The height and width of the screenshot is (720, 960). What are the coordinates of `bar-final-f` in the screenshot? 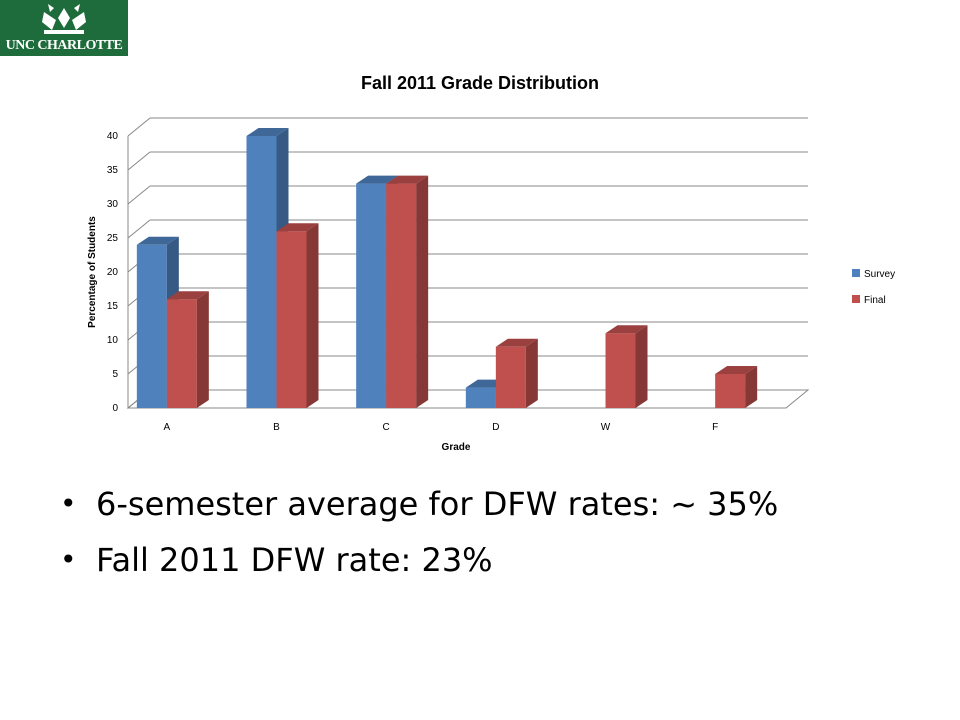 It's located at (730, 391).